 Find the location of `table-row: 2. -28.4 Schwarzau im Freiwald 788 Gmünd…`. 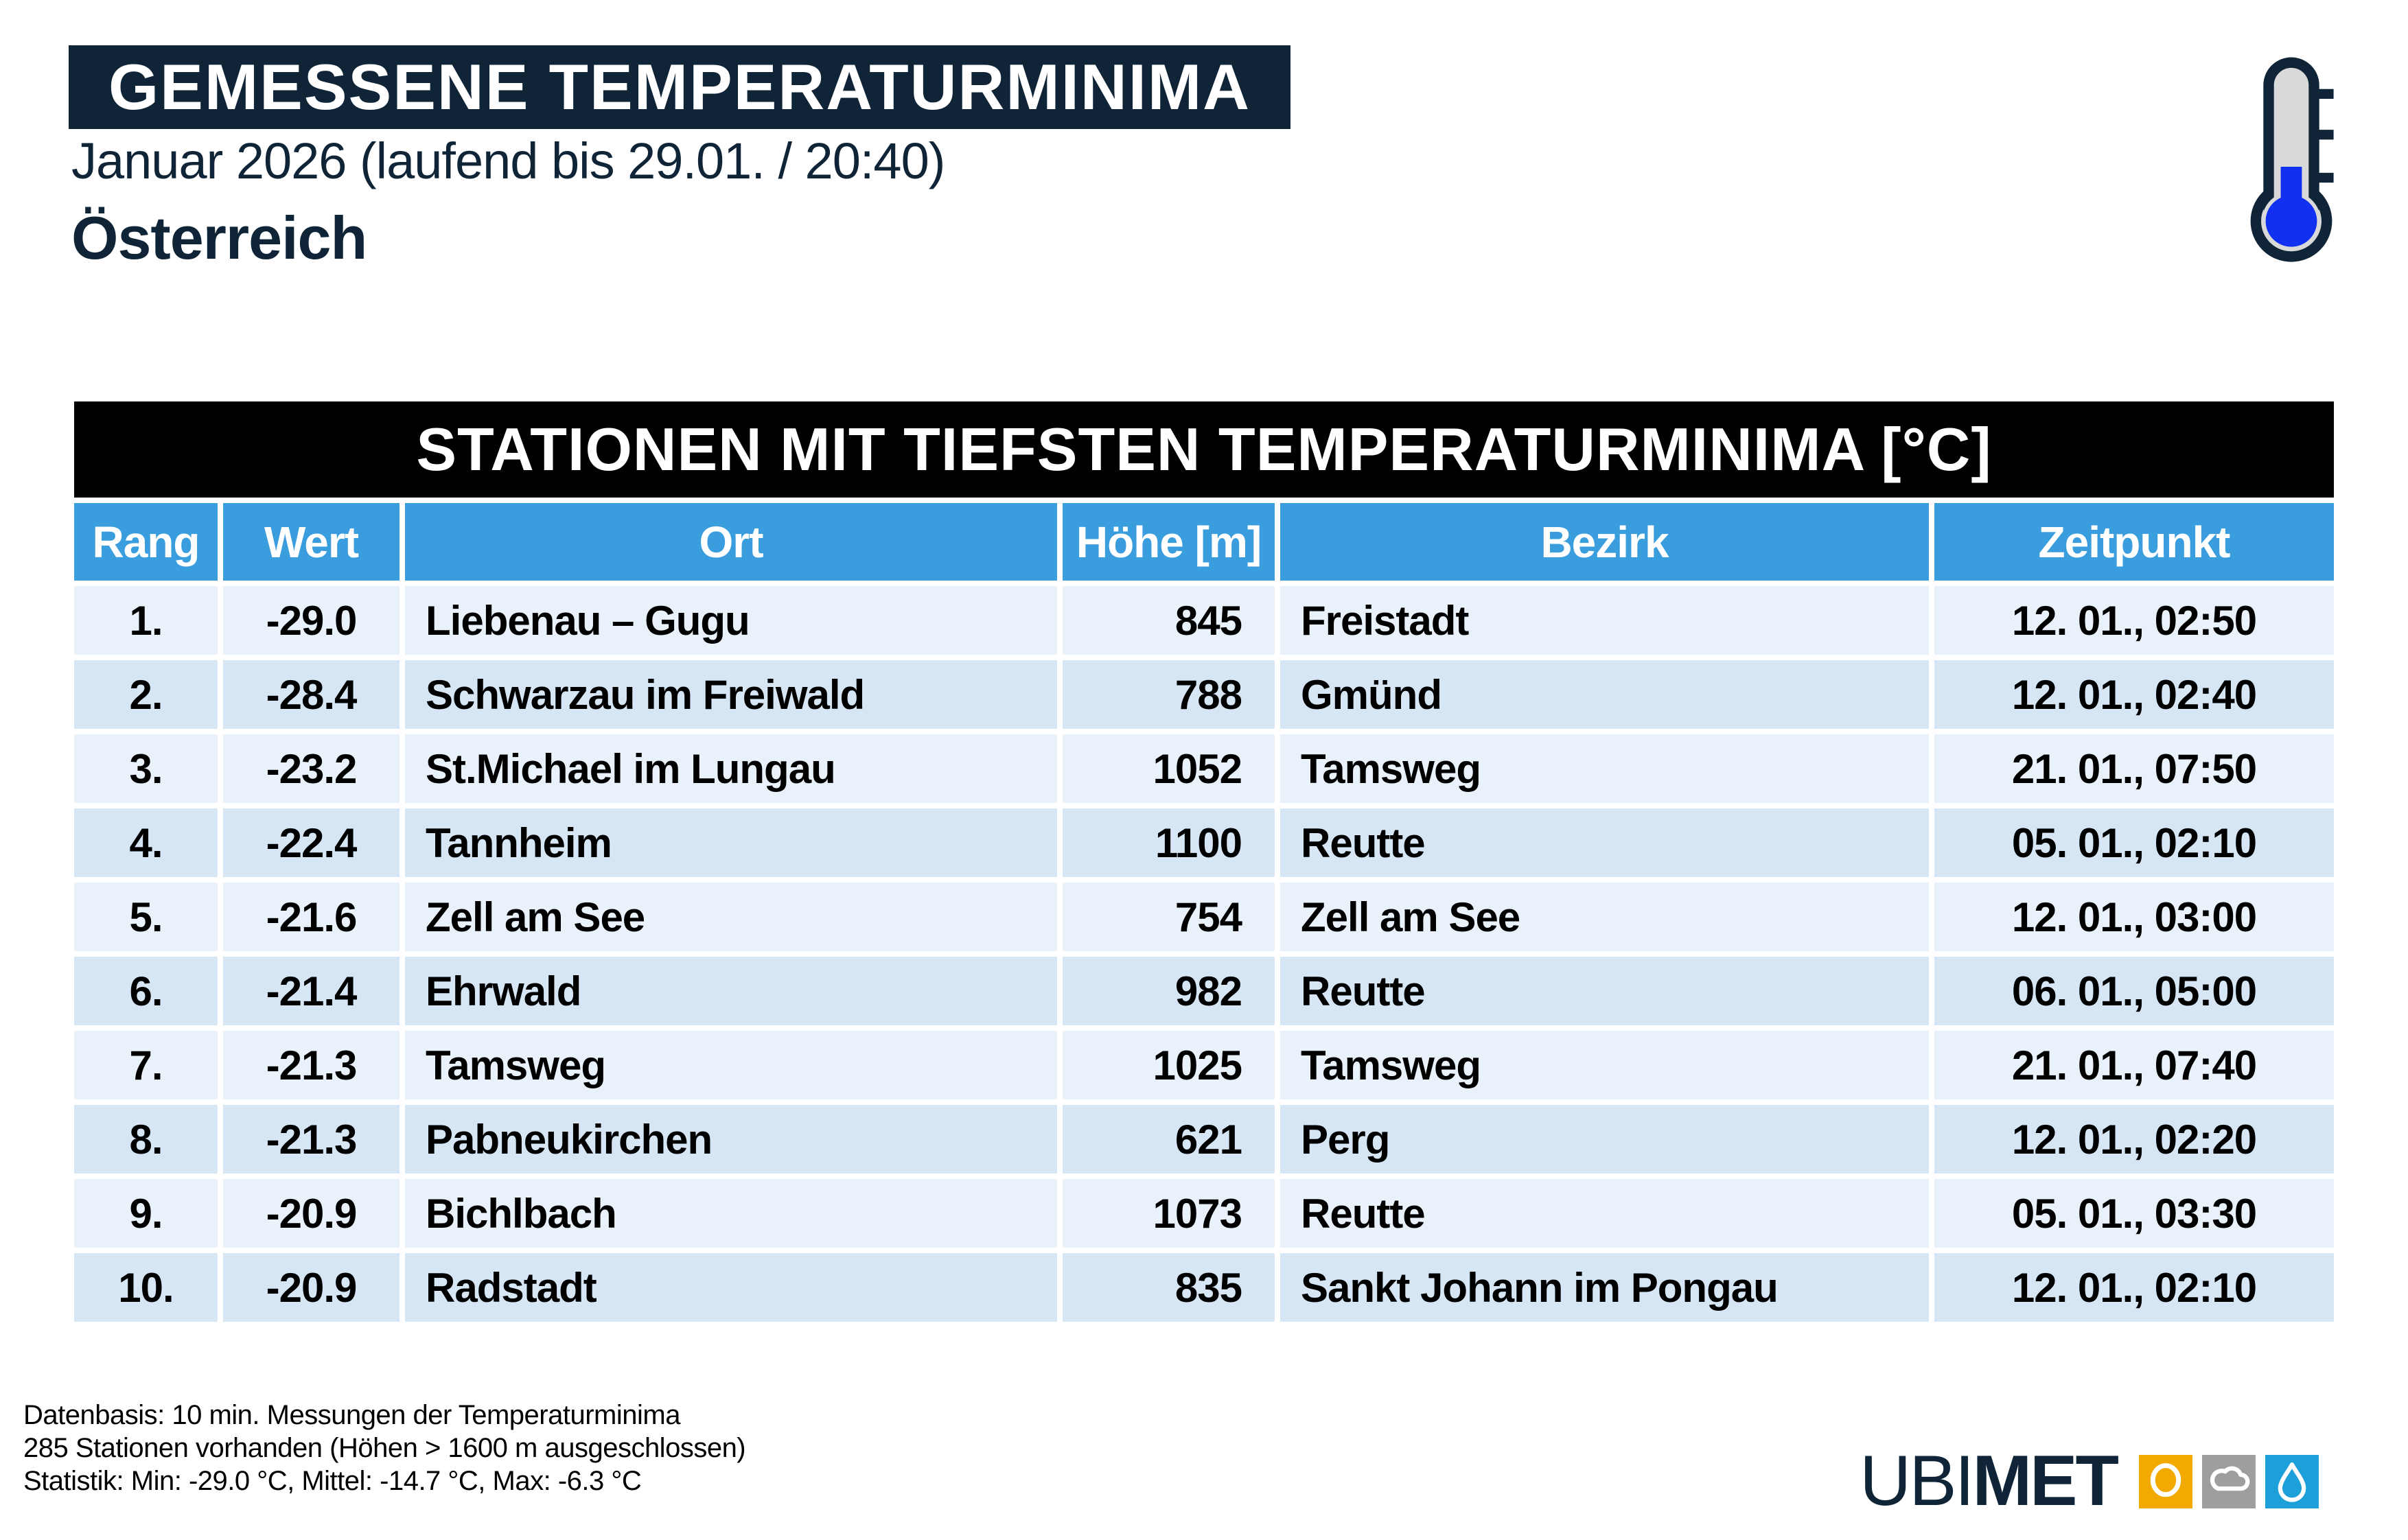

table-row: 2. -28.4 Schwarzau im Freiwald 788 Gmünd… is located at coordinates (1204, 694).